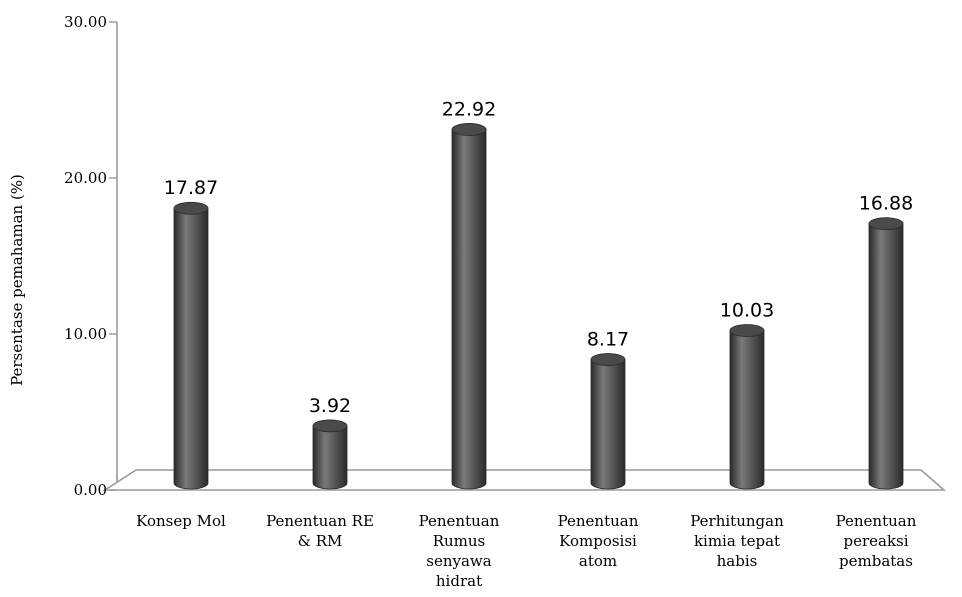 The height and width of the screenshot is (597, 962). What do you see at coordinates (90, 490) in the screenshot?
I see `y-tick-label: 0.00` at bounding box center [90, 490].